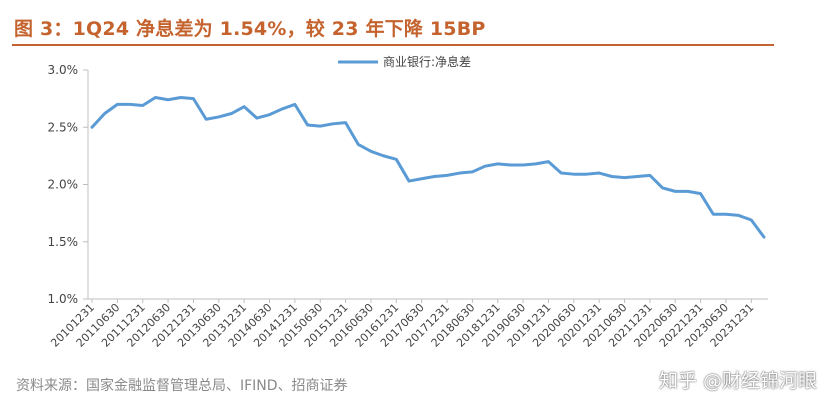 The width and height of the screenshot is (829, 412). I want to click on title-divider, so click(393, 45).